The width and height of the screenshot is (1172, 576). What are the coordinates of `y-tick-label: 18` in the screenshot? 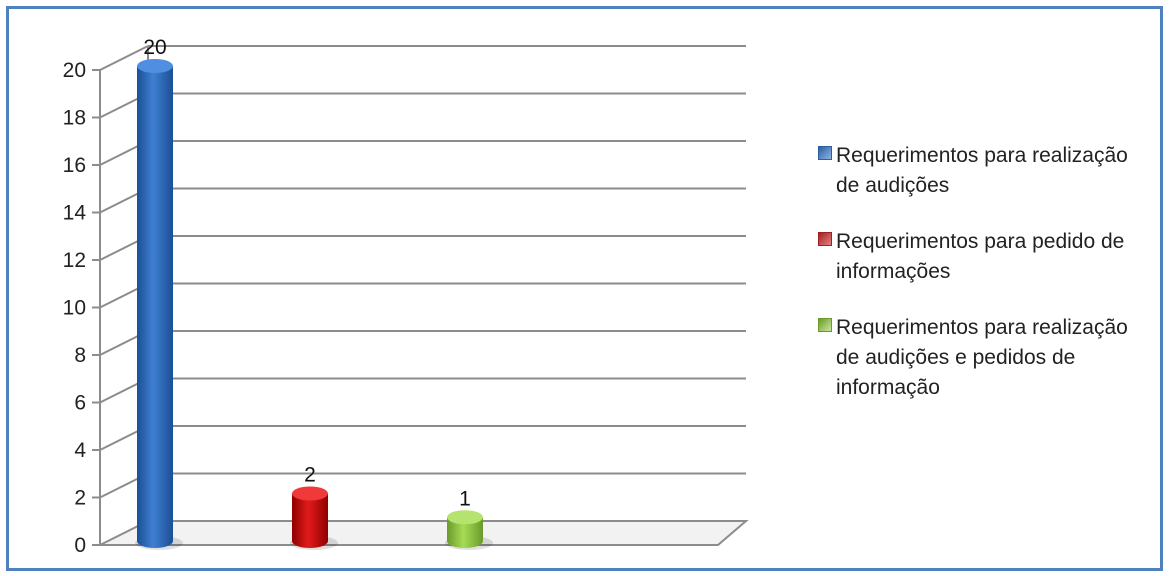 It's located at (74, 118).